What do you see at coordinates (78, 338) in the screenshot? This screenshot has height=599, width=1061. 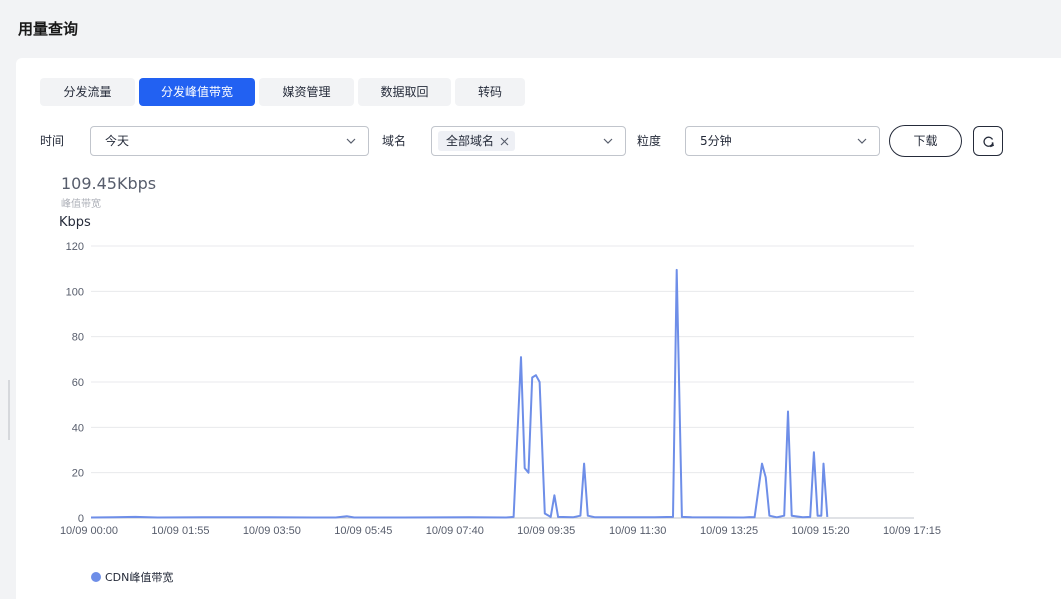 I see `y-tick-label: 80` at bounding box center [78, 338].